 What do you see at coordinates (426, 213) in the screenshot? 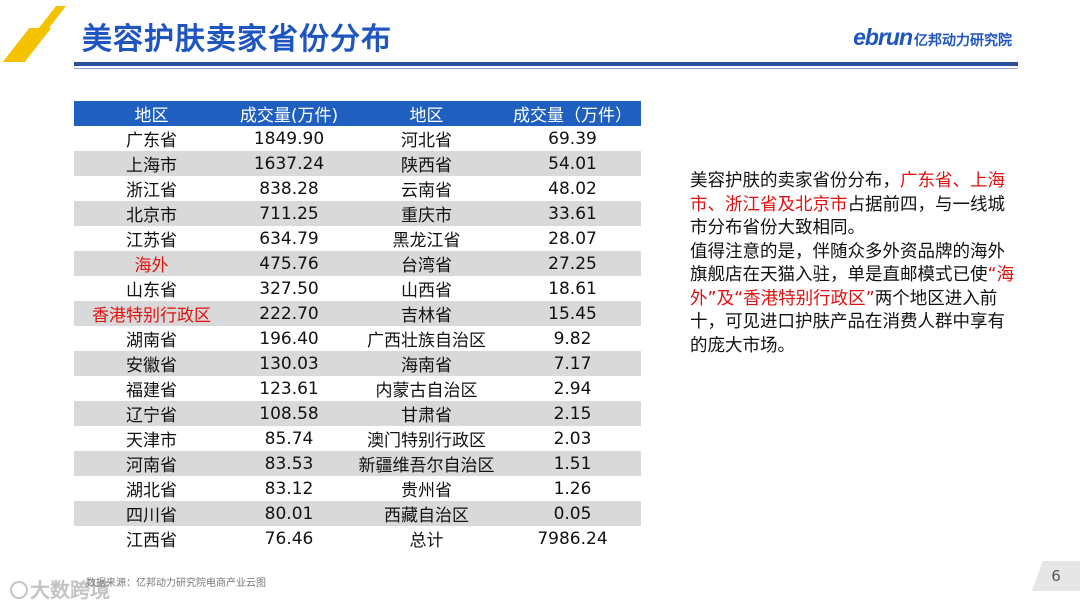
I see `region-cell: 重庆市` at bounding box center [426, 213].